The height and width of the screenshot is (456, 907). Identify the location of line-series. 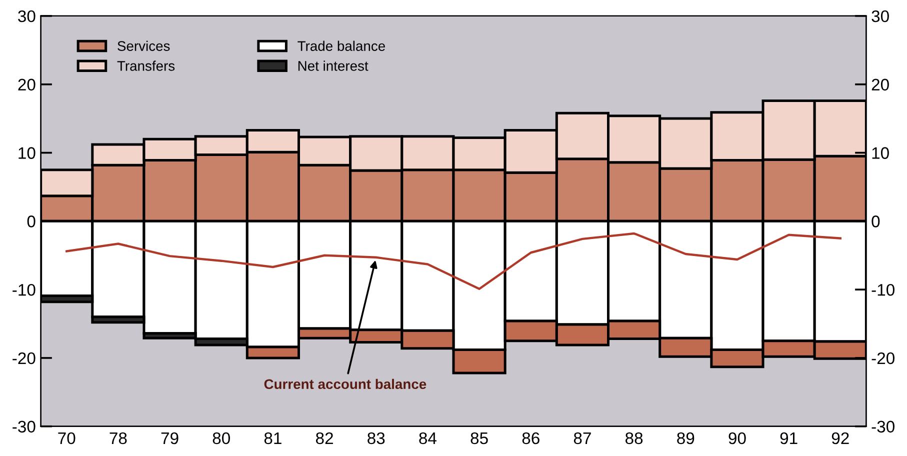
(454, 261).